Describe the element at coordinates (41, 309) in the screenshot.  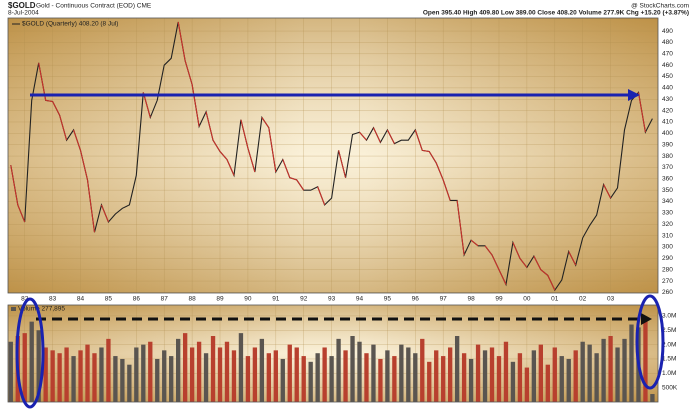
I see `volume-legend: Volume 277,895` at that location.